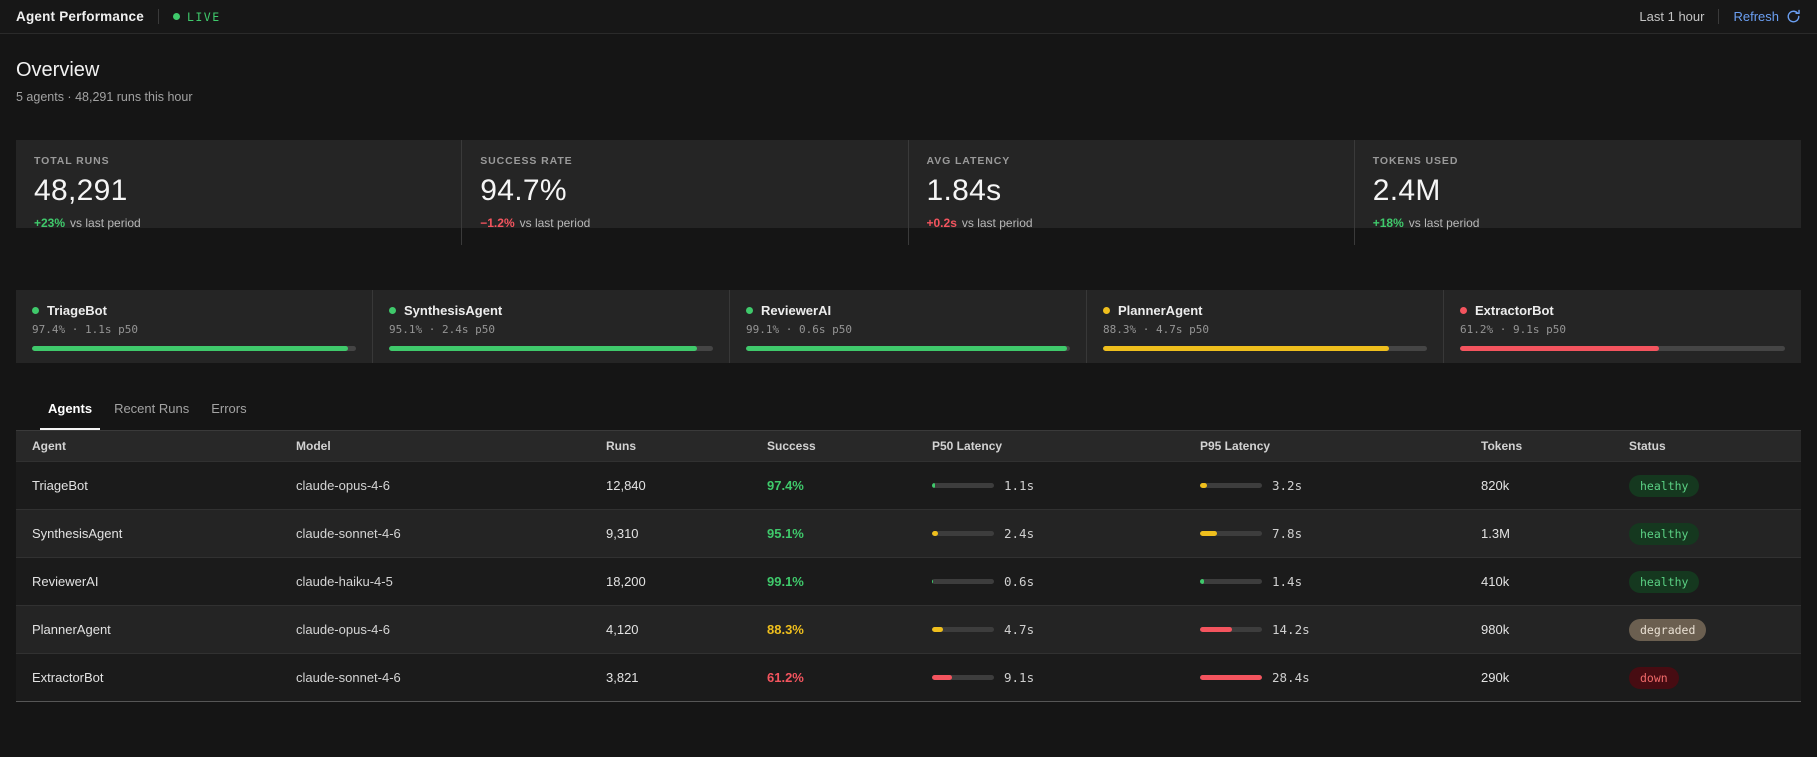 The image size is (1817, 757). Describe the element at coordinates (1050, 581) in the screenshot. I see `cell-p50-latency: 0.6s` at that location.